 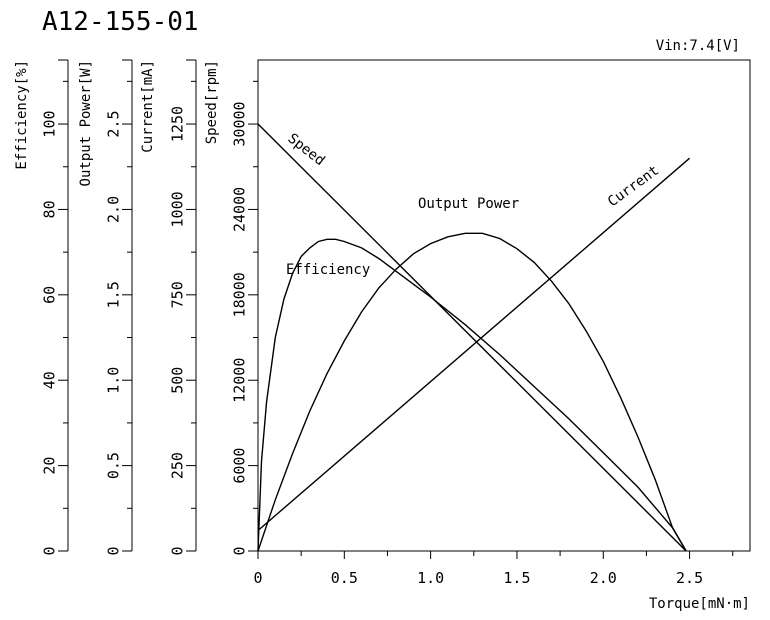 I want to click on current-tick-label: 1000, so click(x=178, y=209).